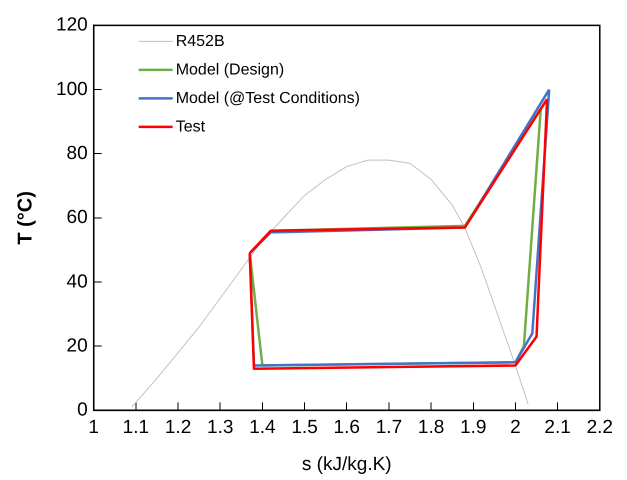  Describe the element at coordinates (93, 427) in the screenshot. I see `x-tick-label: 1` at that location.